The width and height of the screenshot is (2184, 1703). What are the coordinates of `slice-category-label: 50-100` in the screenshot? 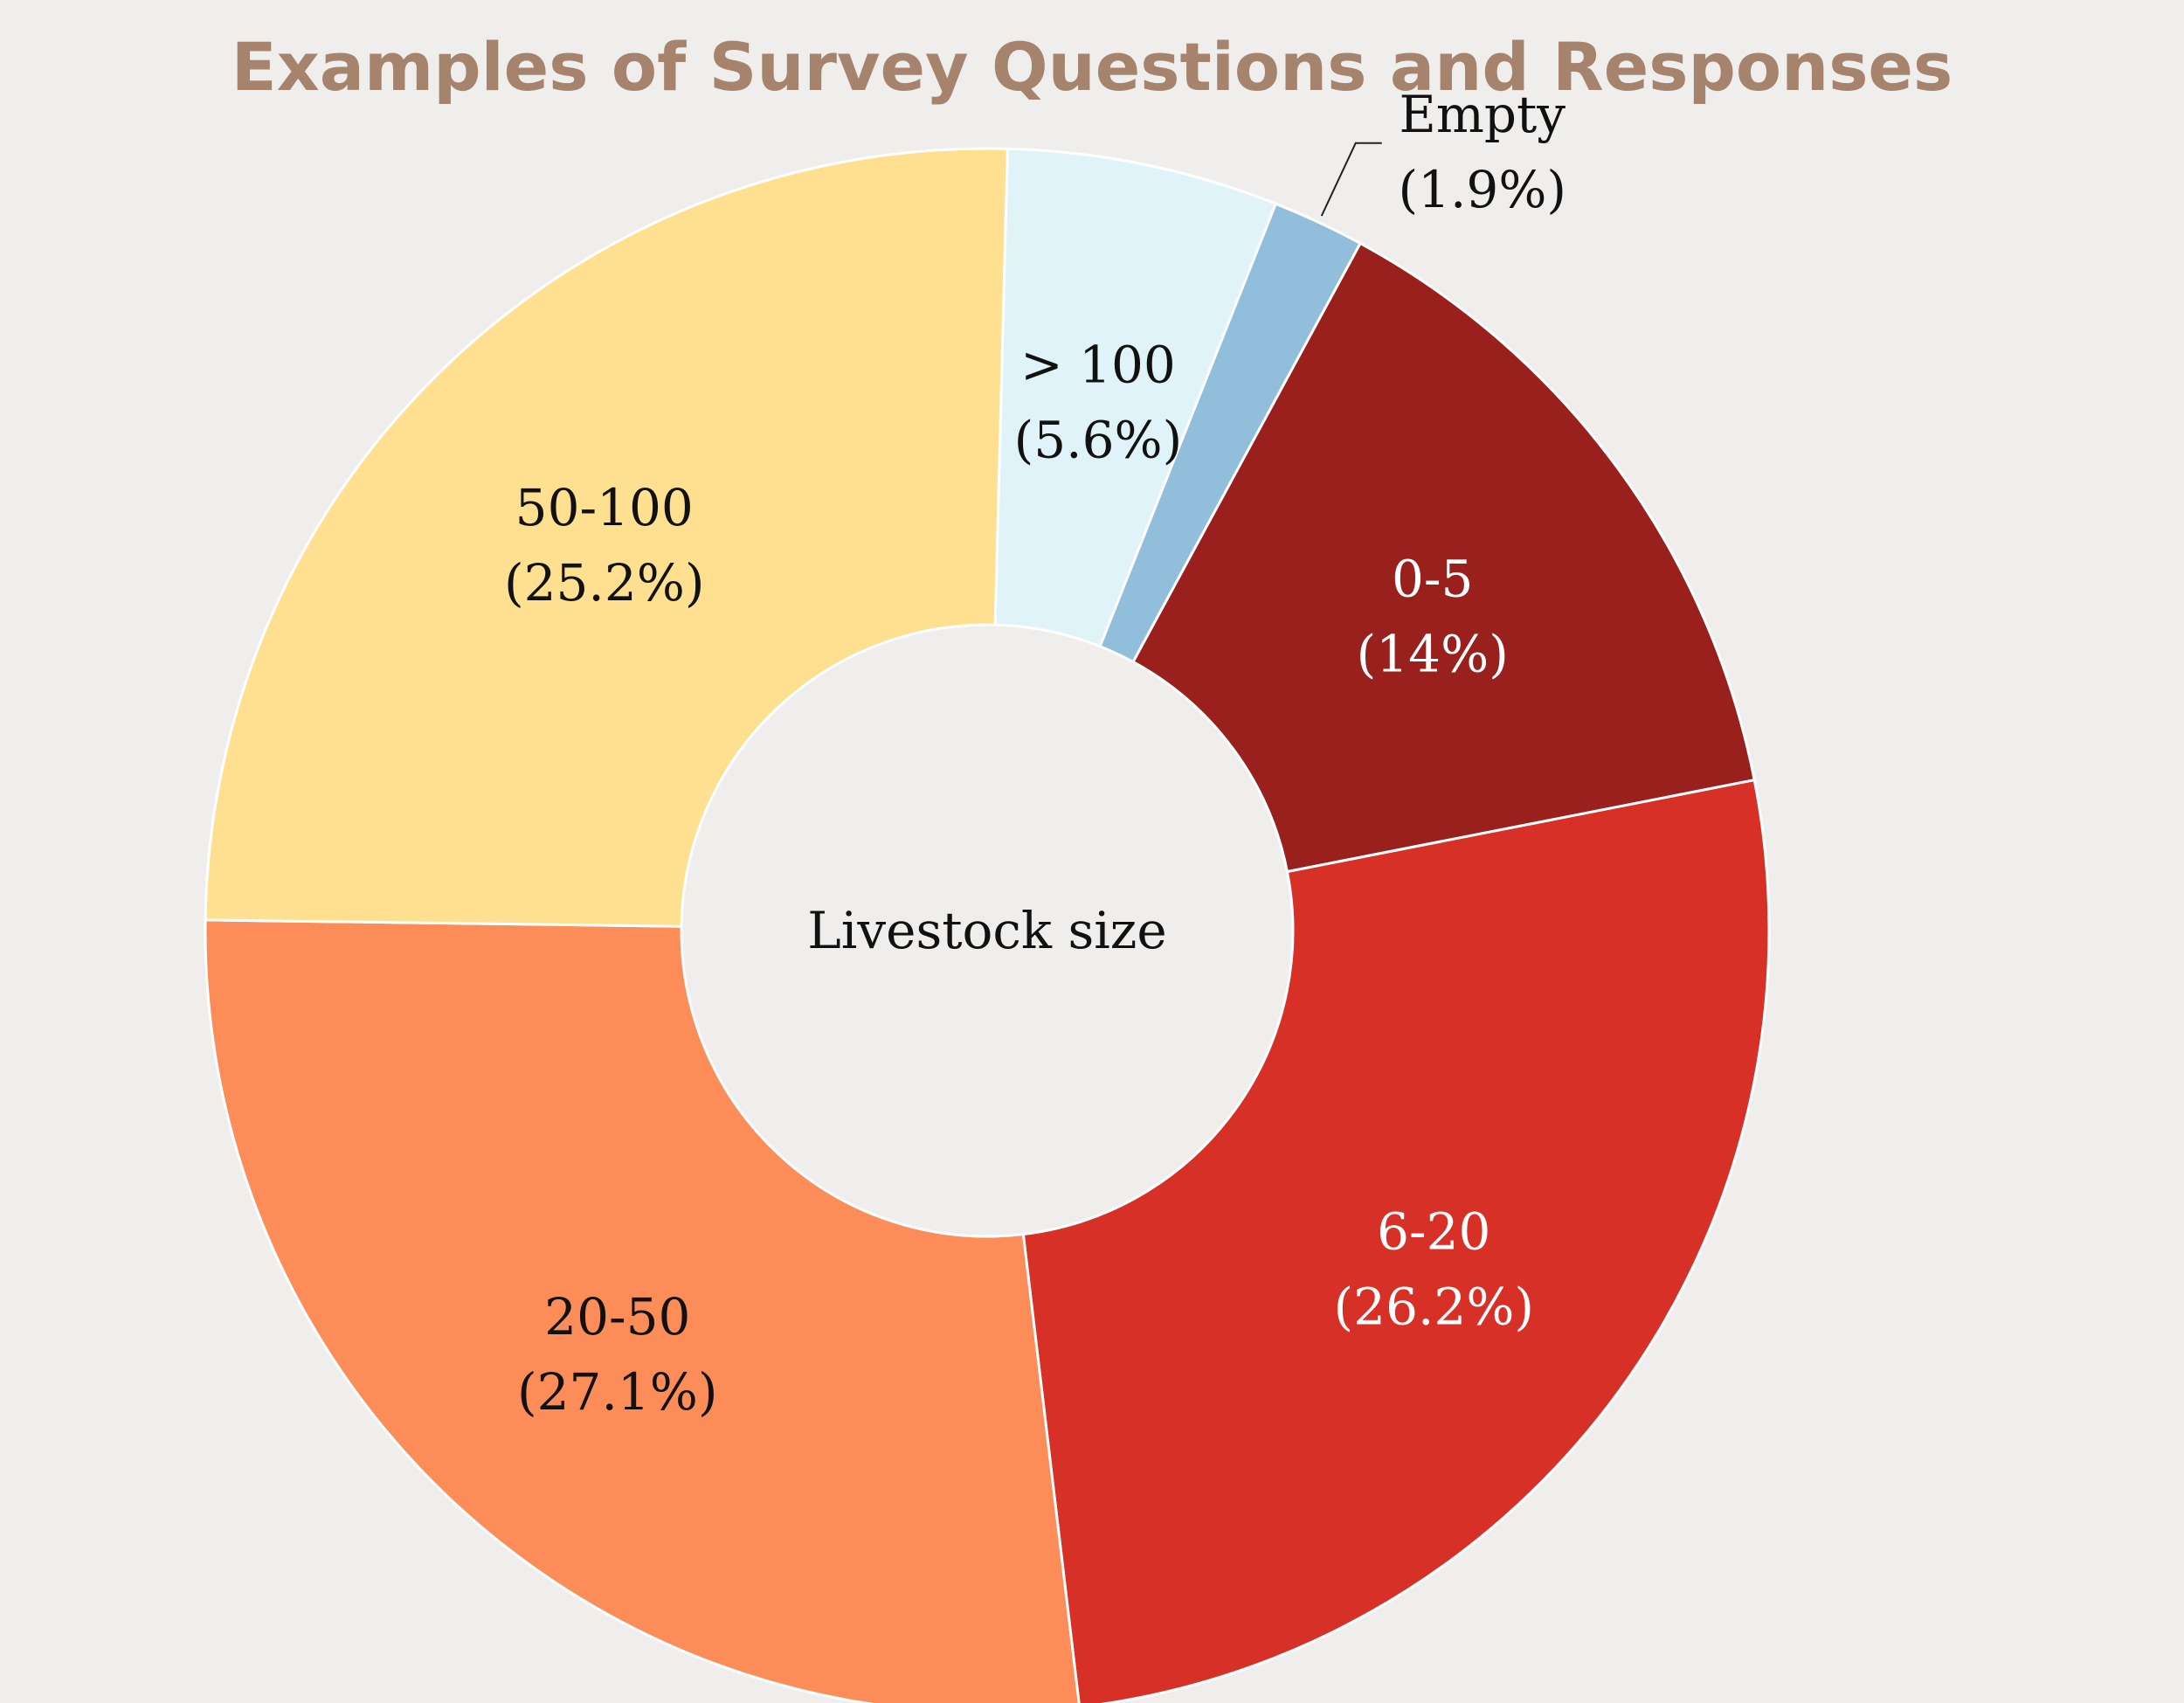 It's located at (604, 507).